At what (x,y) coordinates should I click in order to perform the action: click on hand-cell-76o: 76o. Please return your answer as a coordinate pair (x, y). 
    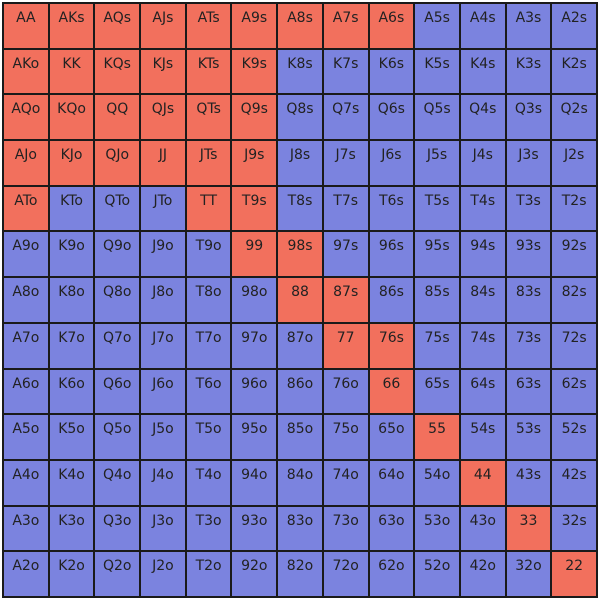
    Looking at the image, I should click on (345, 391).